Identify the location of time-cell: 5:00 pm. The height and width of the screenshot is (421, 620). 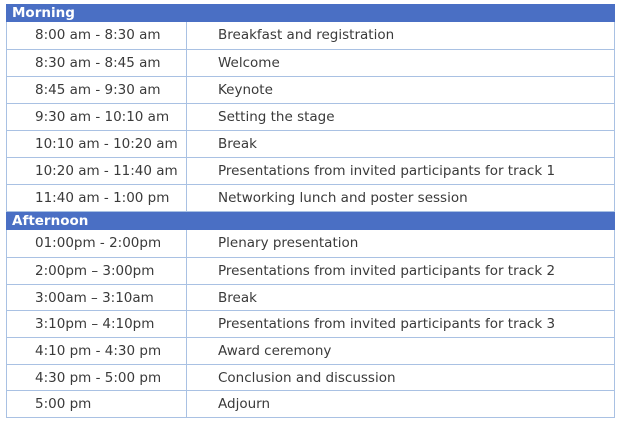
(97, 404).